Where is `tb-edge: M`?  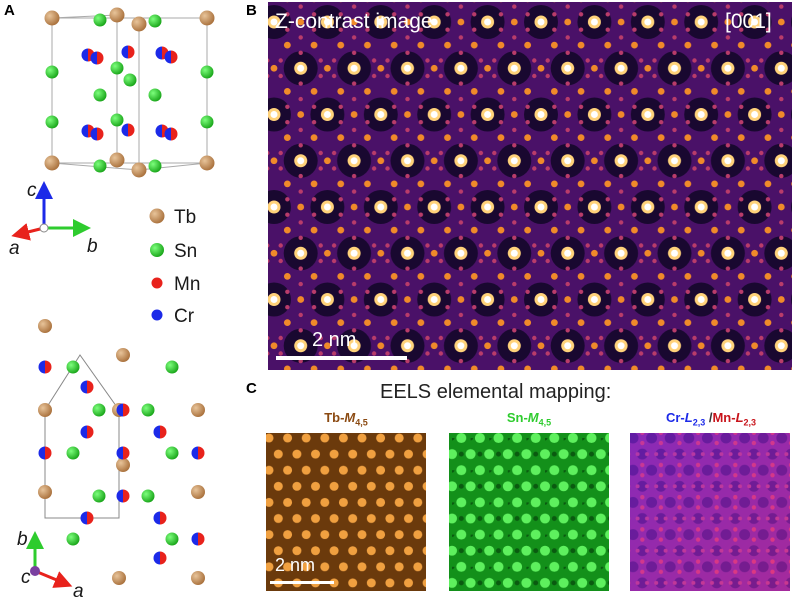
tb-edge: M is located at coordinates (350, 417).